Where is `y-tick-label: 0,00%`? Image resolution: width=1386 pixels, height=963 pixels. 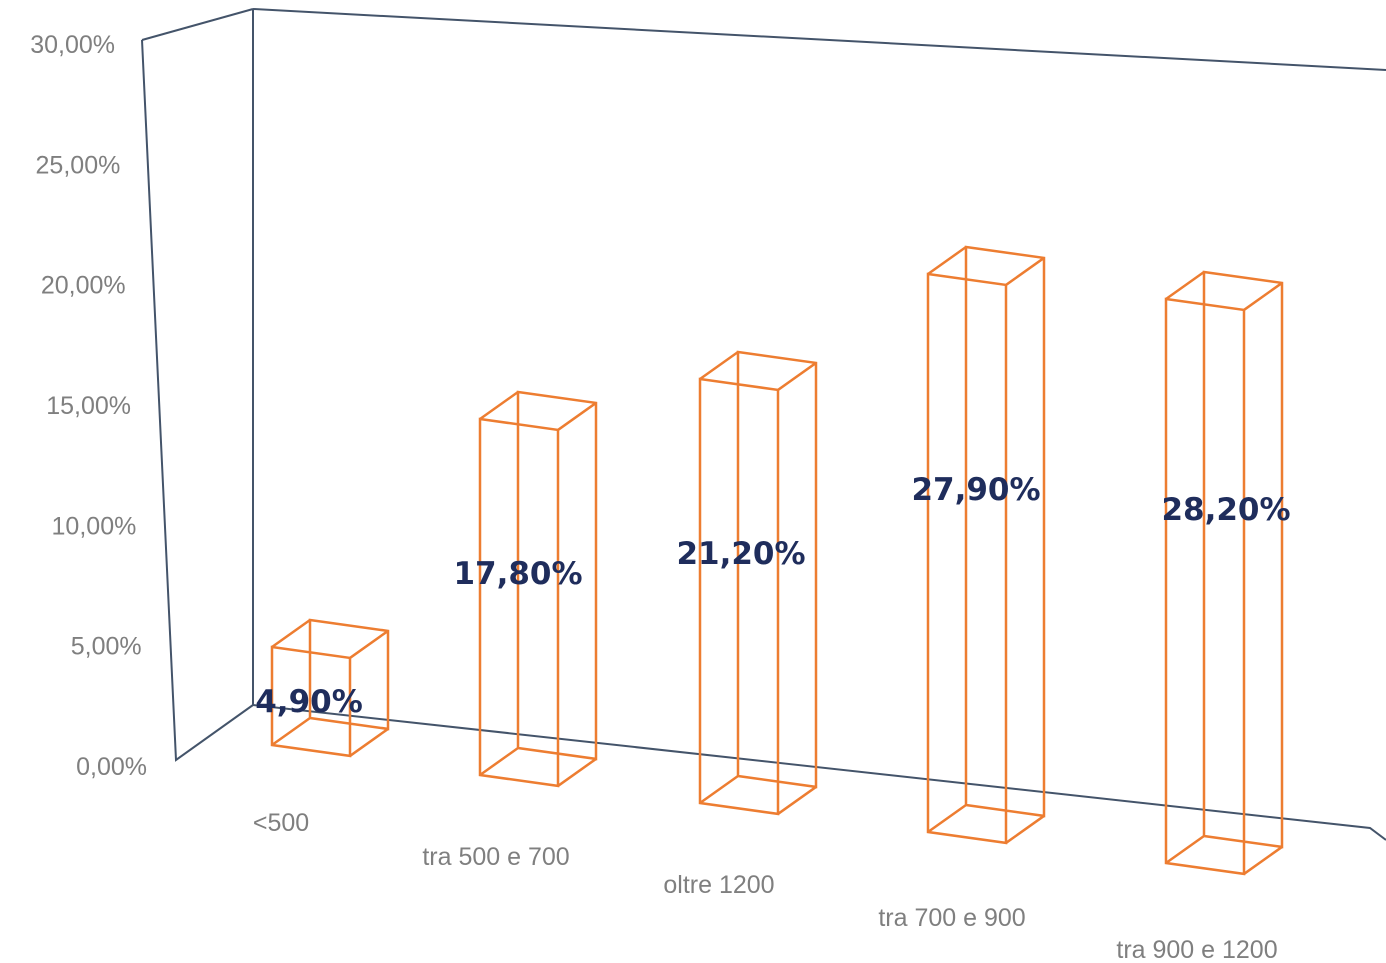
y-tick-label: 0,00% is located at coordinates (111, 767).